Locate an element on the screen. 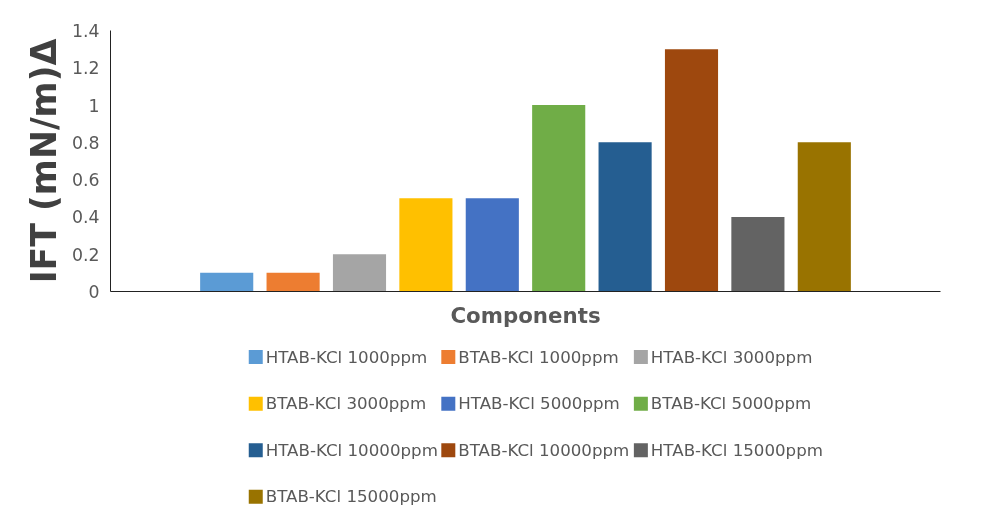  y-axis-title: IFT (mN/m)Δ is located at coordinates (43, 161).